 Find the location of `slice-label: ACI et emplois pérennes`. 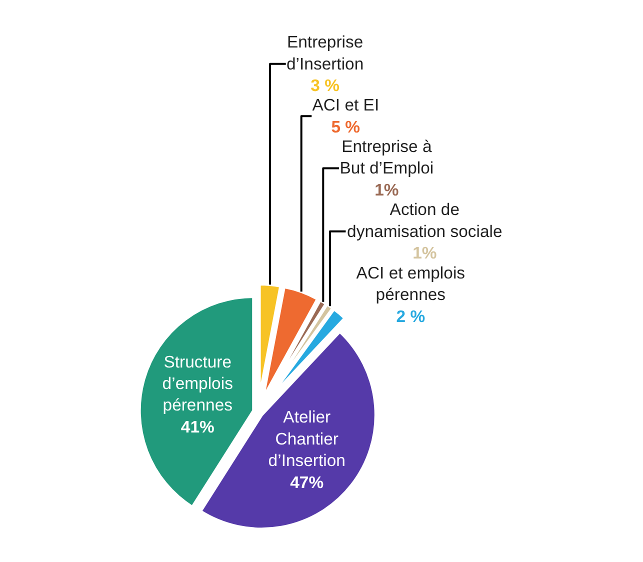

slice-label: ACI et emplois pérennes is located at coordinates (411, 283).